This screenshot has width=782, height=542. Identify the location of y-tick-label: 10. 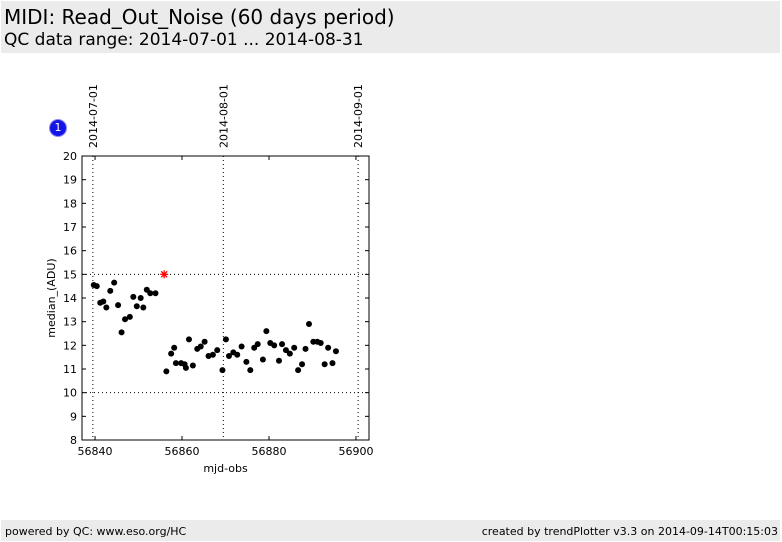
(70, 393).